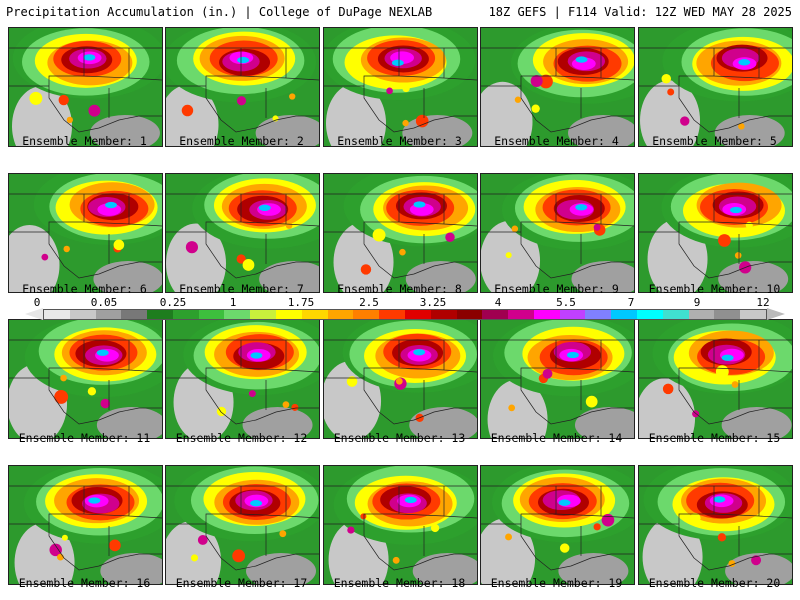 Image resolution: width=800 pixels, height=600 pixels. What do you see at coordinates (556, 583) in the screenshot?
I see `member-caption: Ensemble Member: 19` at bounding box center [556, 583].